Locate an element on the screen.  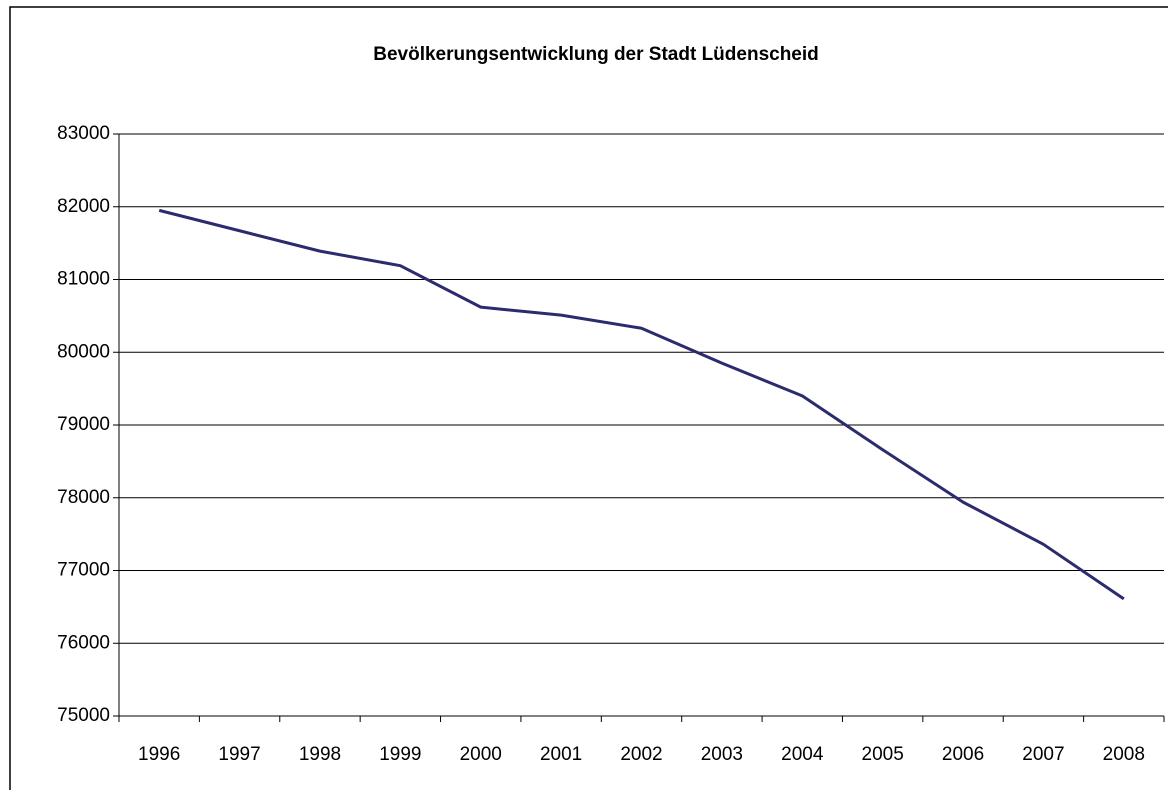
x-tick-label: 2004 is located at coordinates (802, 754).